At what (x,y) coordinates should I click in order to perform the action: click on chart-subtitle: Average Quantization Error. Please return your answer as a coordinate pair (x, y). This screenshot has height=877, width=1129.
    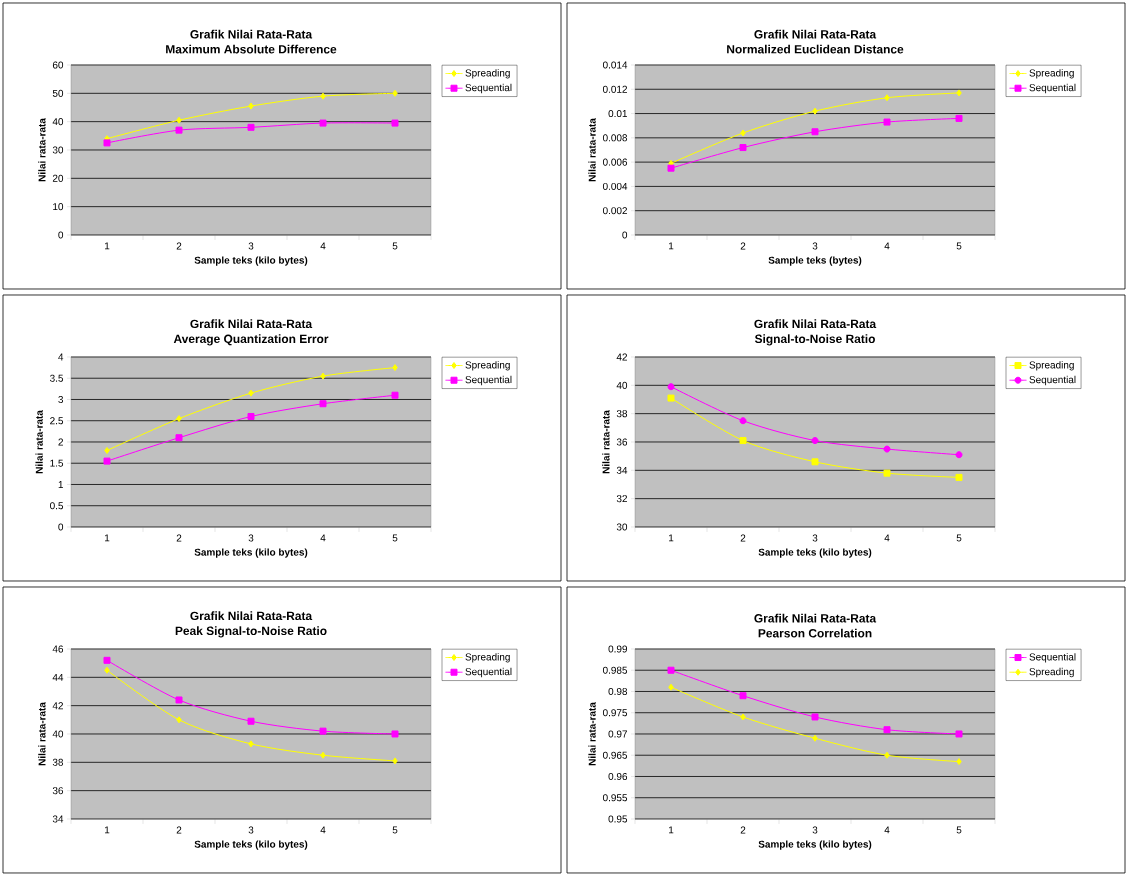
    Looking at the image, I should click on (251, 340).